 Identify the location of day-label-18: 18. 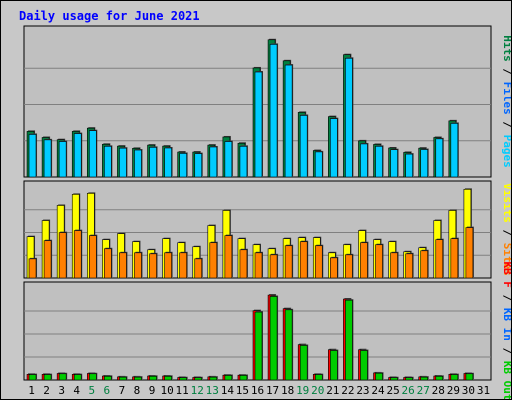
(287, 390).